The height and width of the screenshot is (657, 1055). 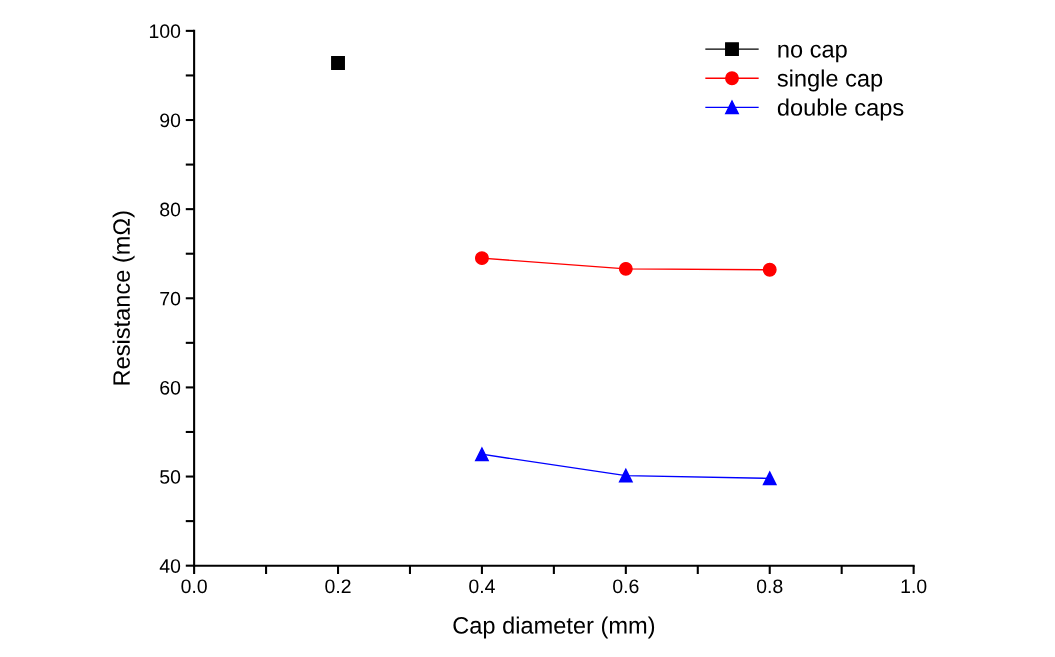 What do you see at coordinates (170, 566) in the screenshot?
I see `y-tick-label: 40` at bounding box center [170, 566].